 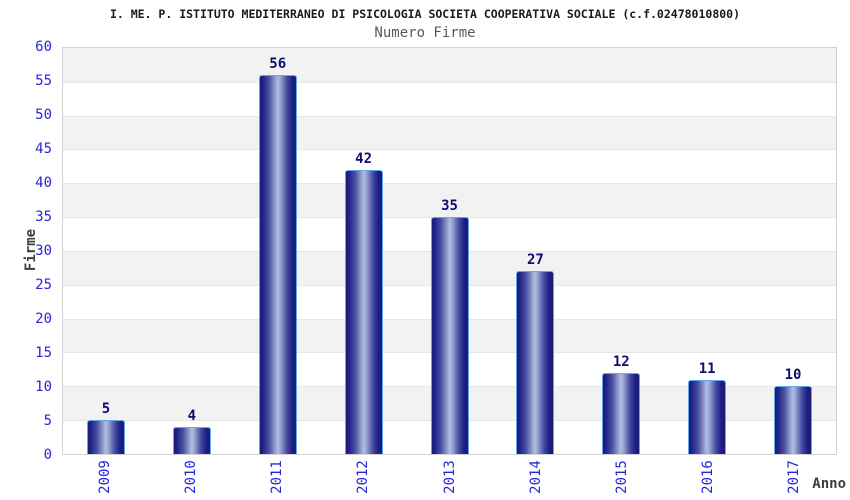 I want to click on bar-value-label: 27, so click(x=535, y=260).